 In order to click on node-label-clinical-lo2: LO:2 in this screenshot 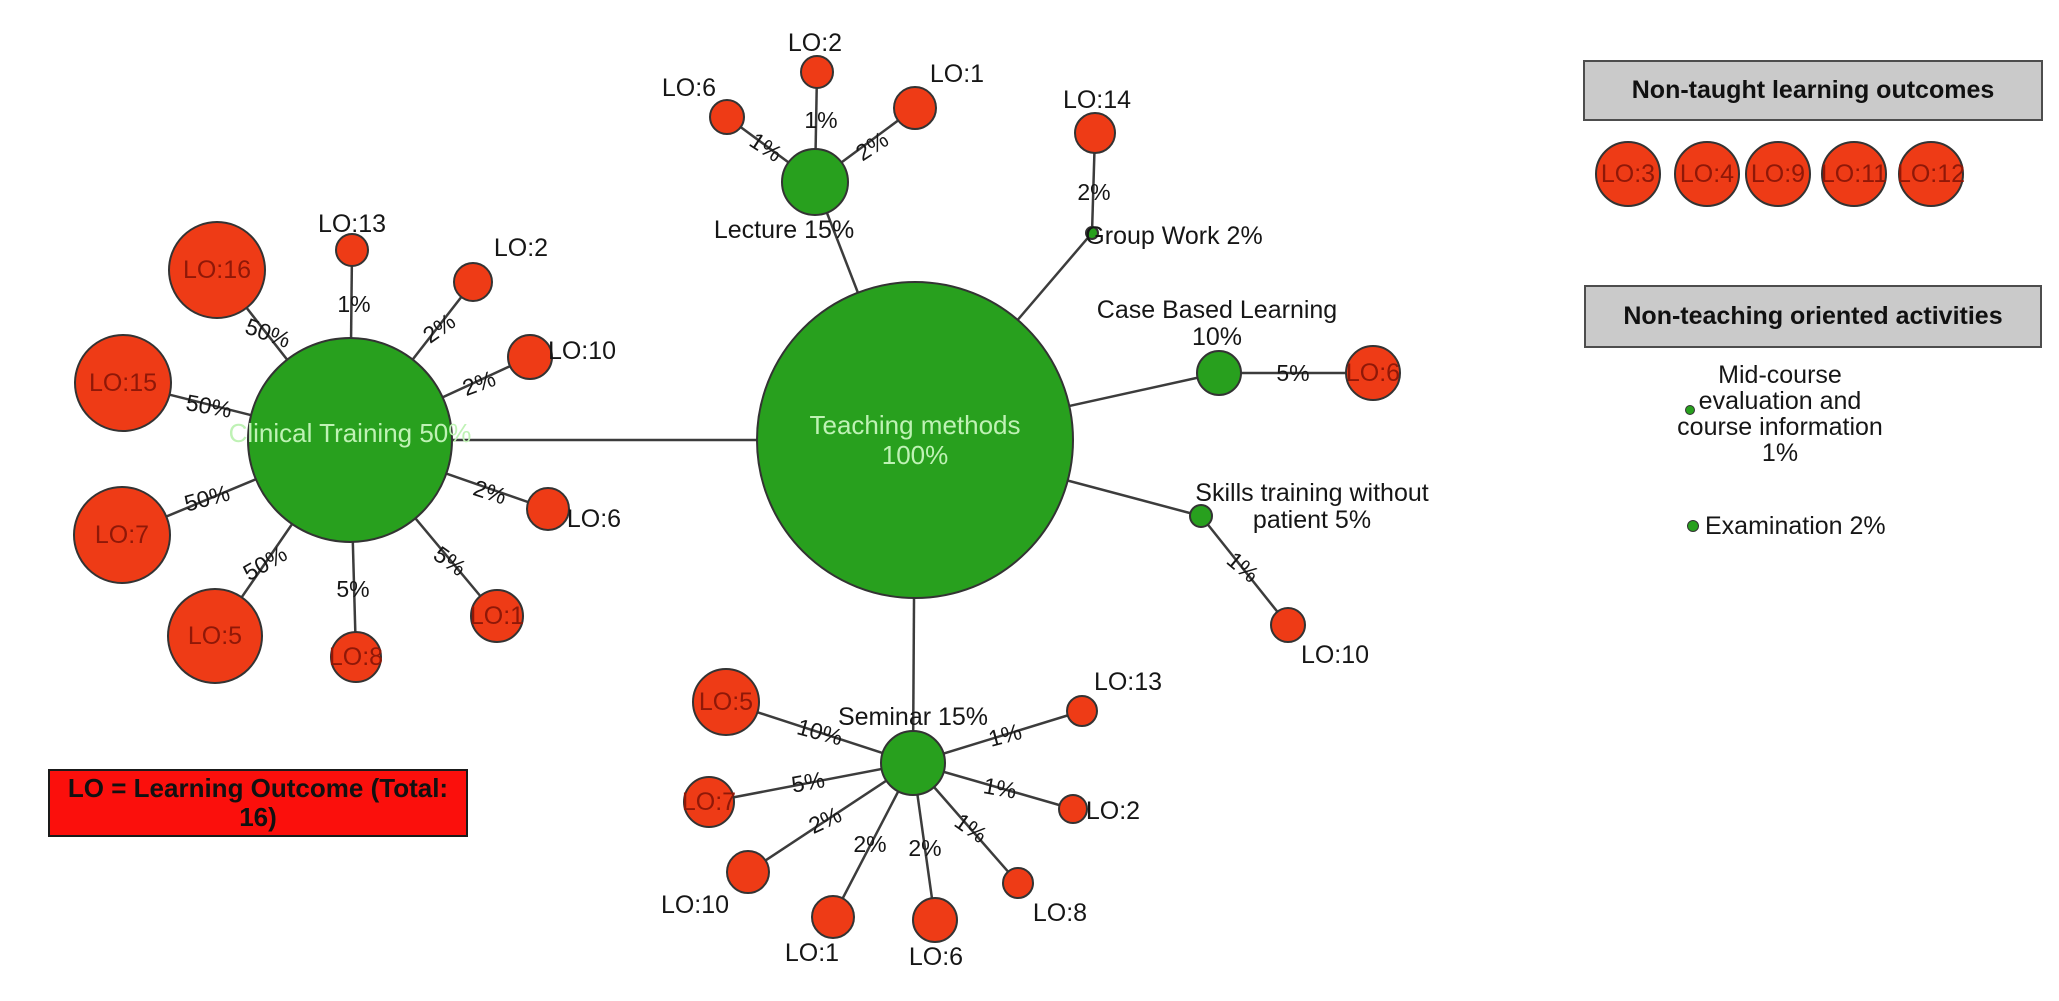, I will do `click(521, 248)`.